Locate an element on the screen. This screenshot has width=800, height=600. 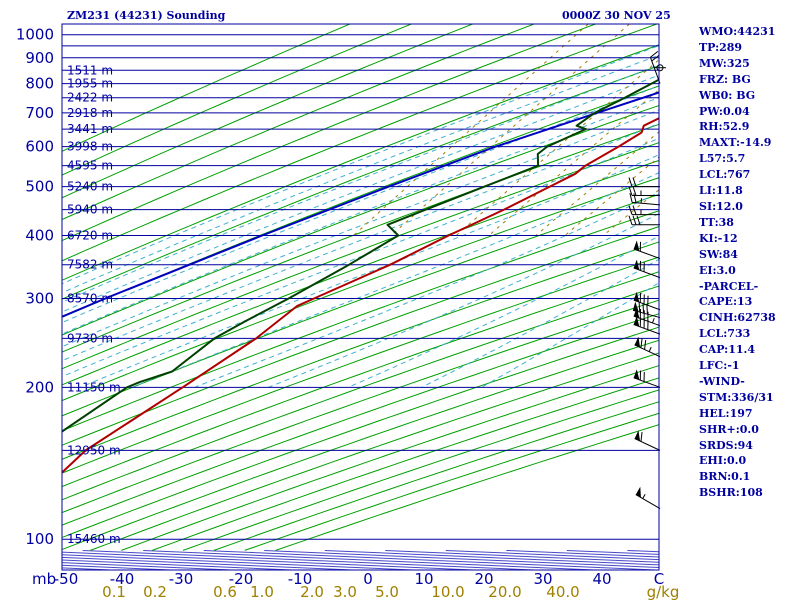
index-line: SI:12.0 is located at coordinates (721, 206).